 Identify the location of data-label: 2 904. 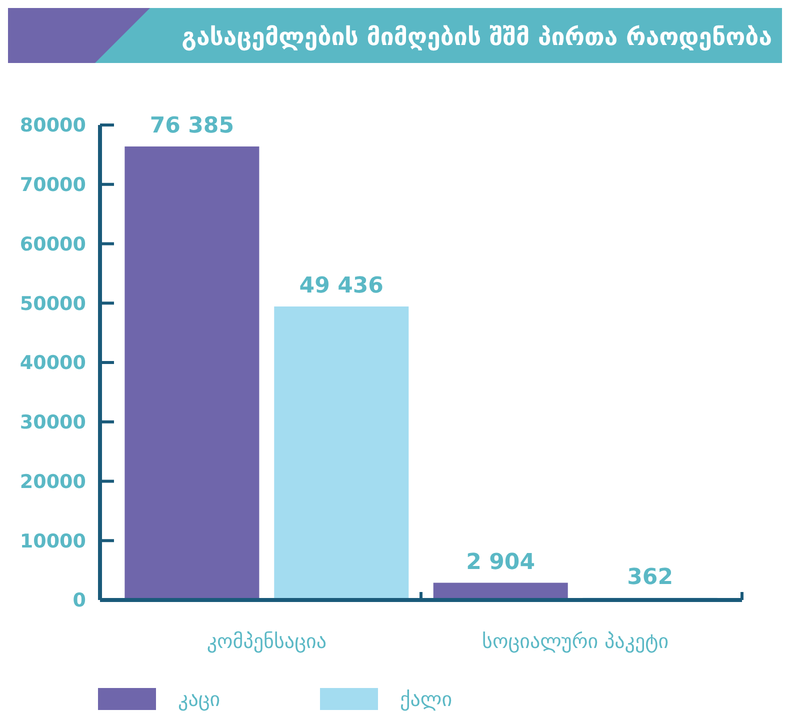
(501, 562).